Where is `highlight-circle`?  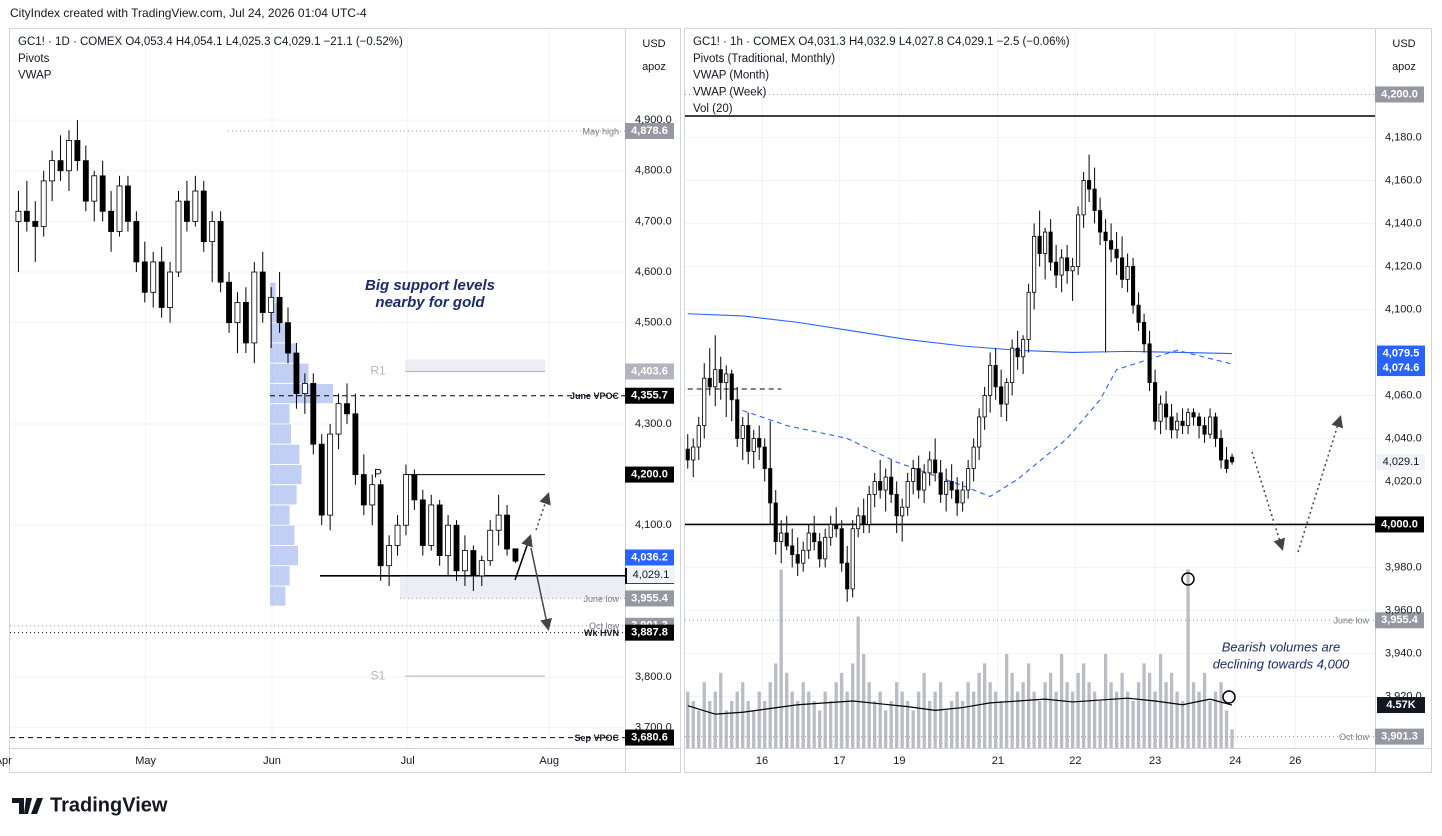 highlight-circle is located at coordinates (1188, 579).